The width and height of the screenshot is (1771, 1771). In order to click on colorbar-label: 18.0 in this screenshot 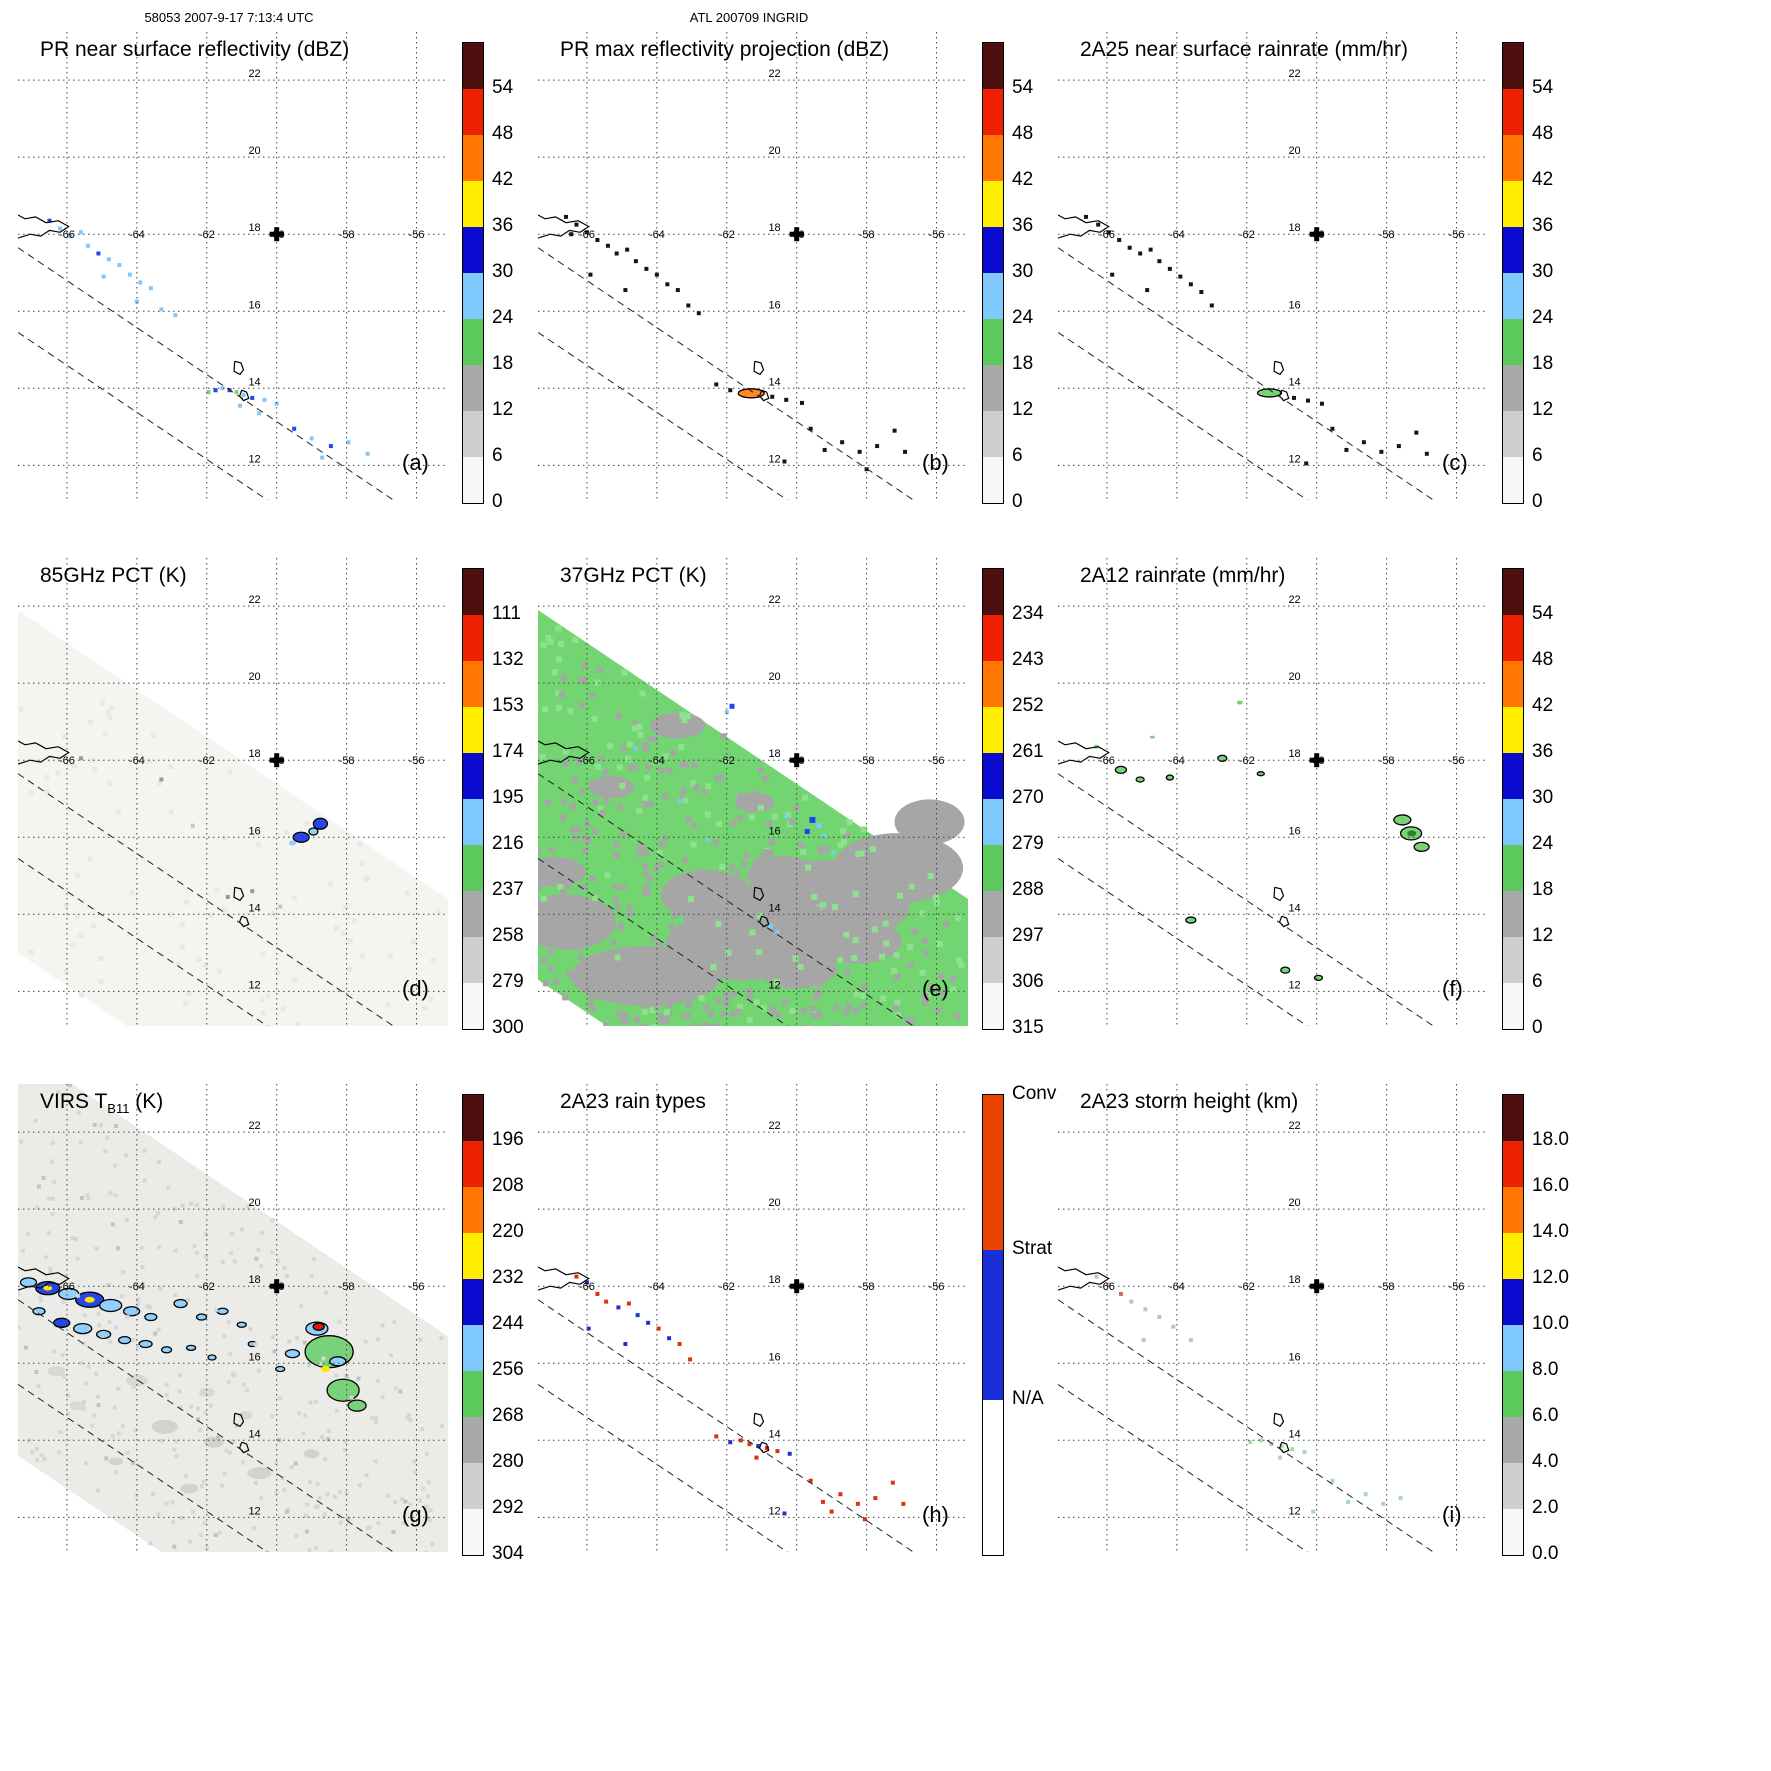, I will do `click(1550, 1139)`.